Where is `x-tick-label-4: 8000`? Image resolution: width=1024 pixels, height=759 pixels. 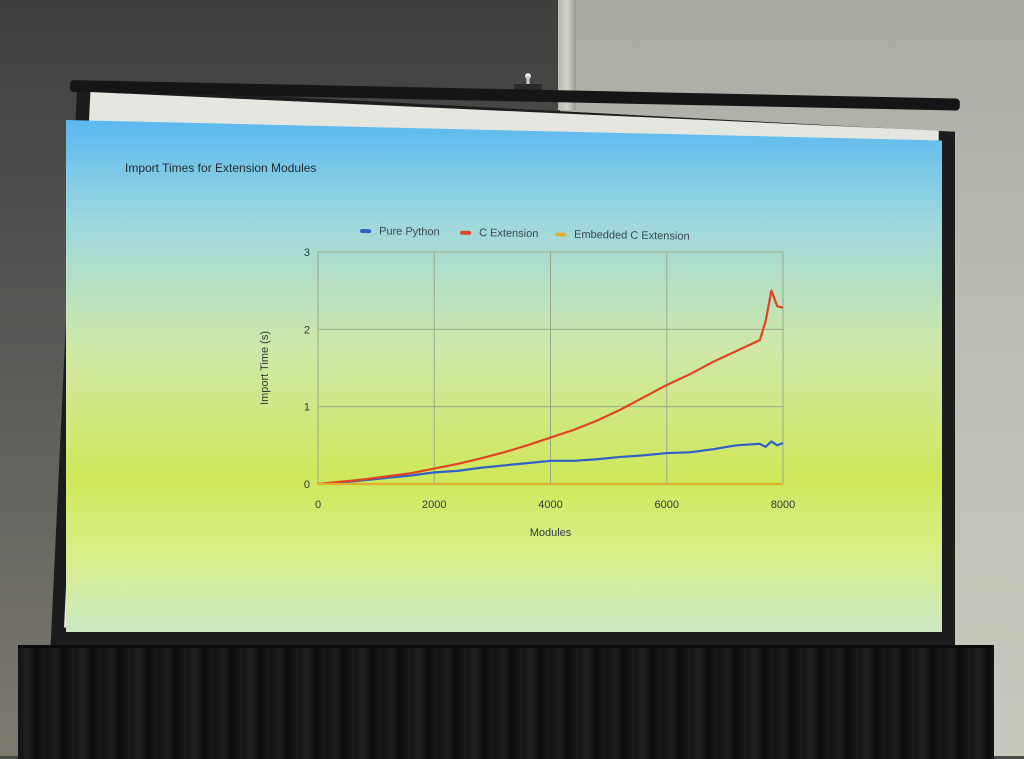
x-tick-label-4: 8000 is located at coordinates (783, 505).